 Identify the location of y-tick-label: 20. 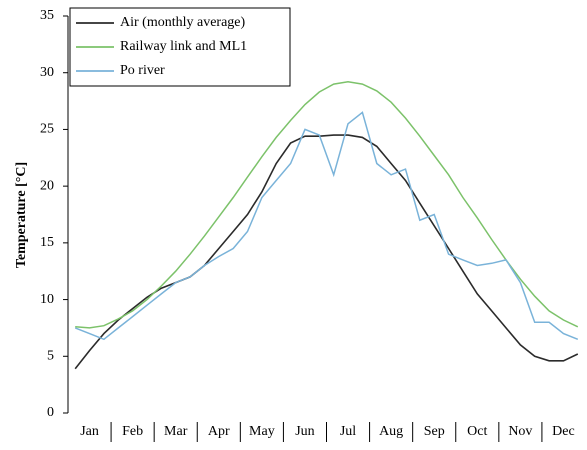
(47, 185).